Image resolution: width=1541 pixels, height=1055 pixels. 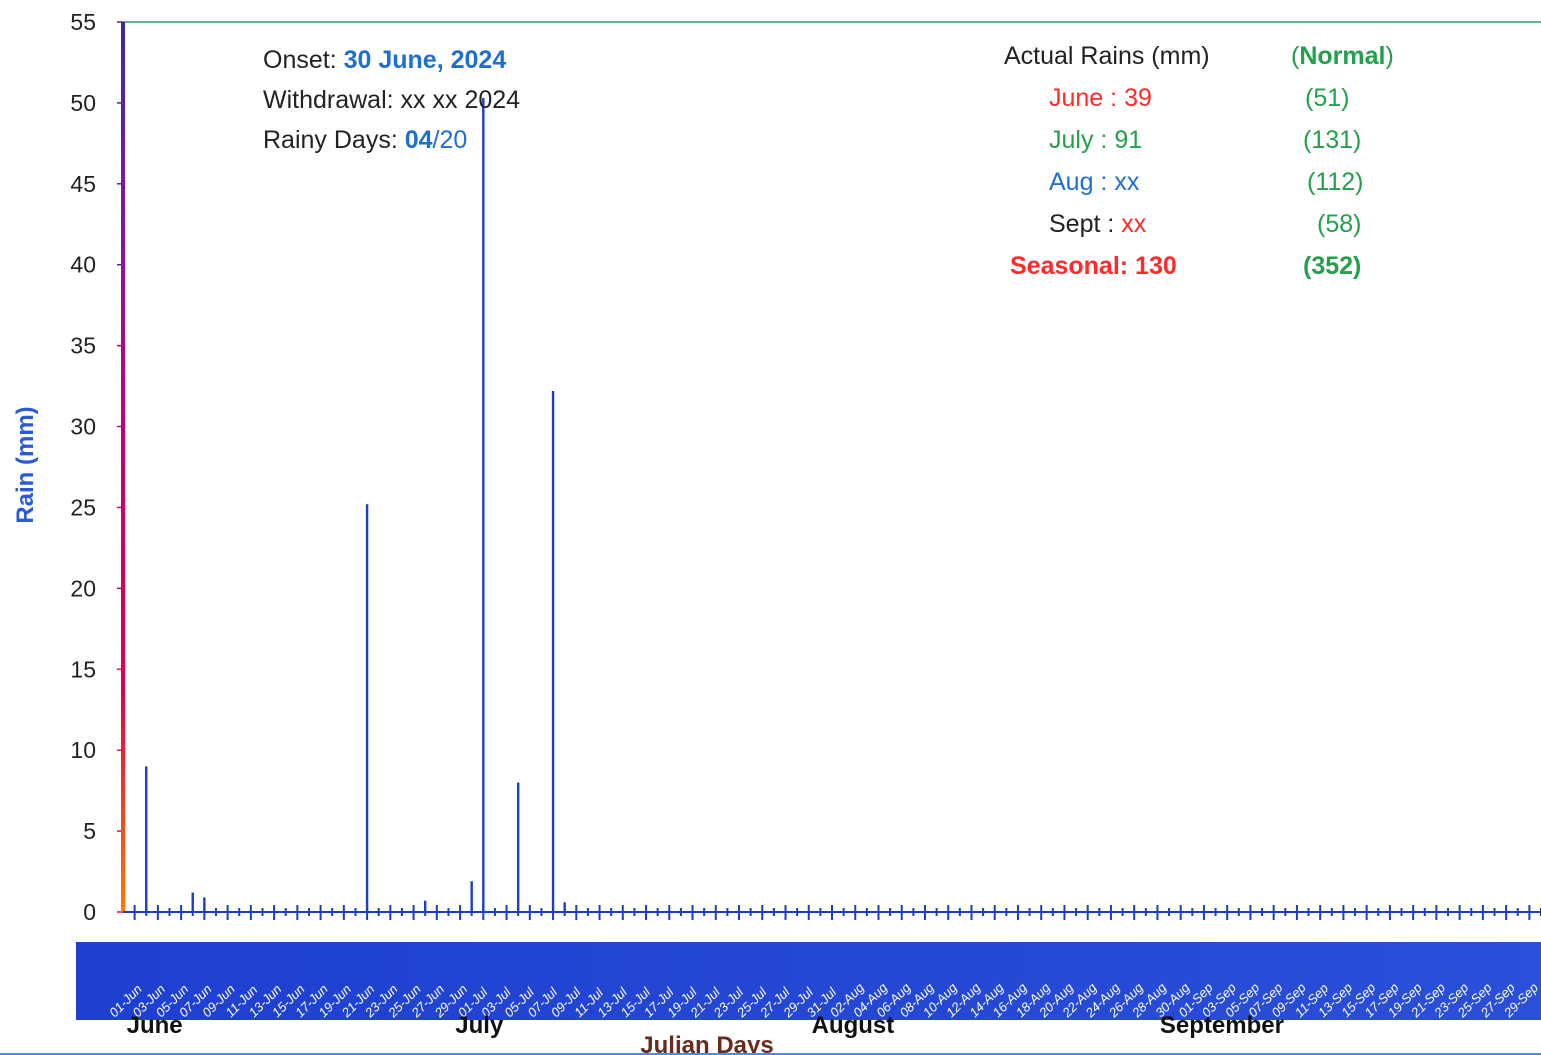 I want to click on rain-month-sept: Sept, so click(x=1075, y=224).